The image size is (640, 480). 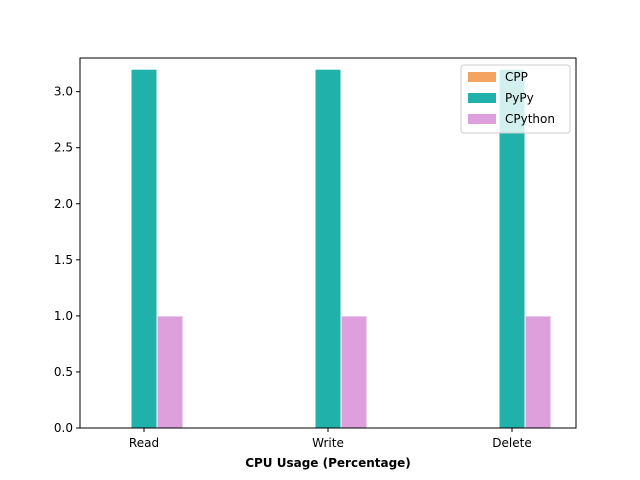 What do you see at coordinates (482, 119) in the screenshot?
I see `legend-swatch-cpython` at bounding box center [482, 119].